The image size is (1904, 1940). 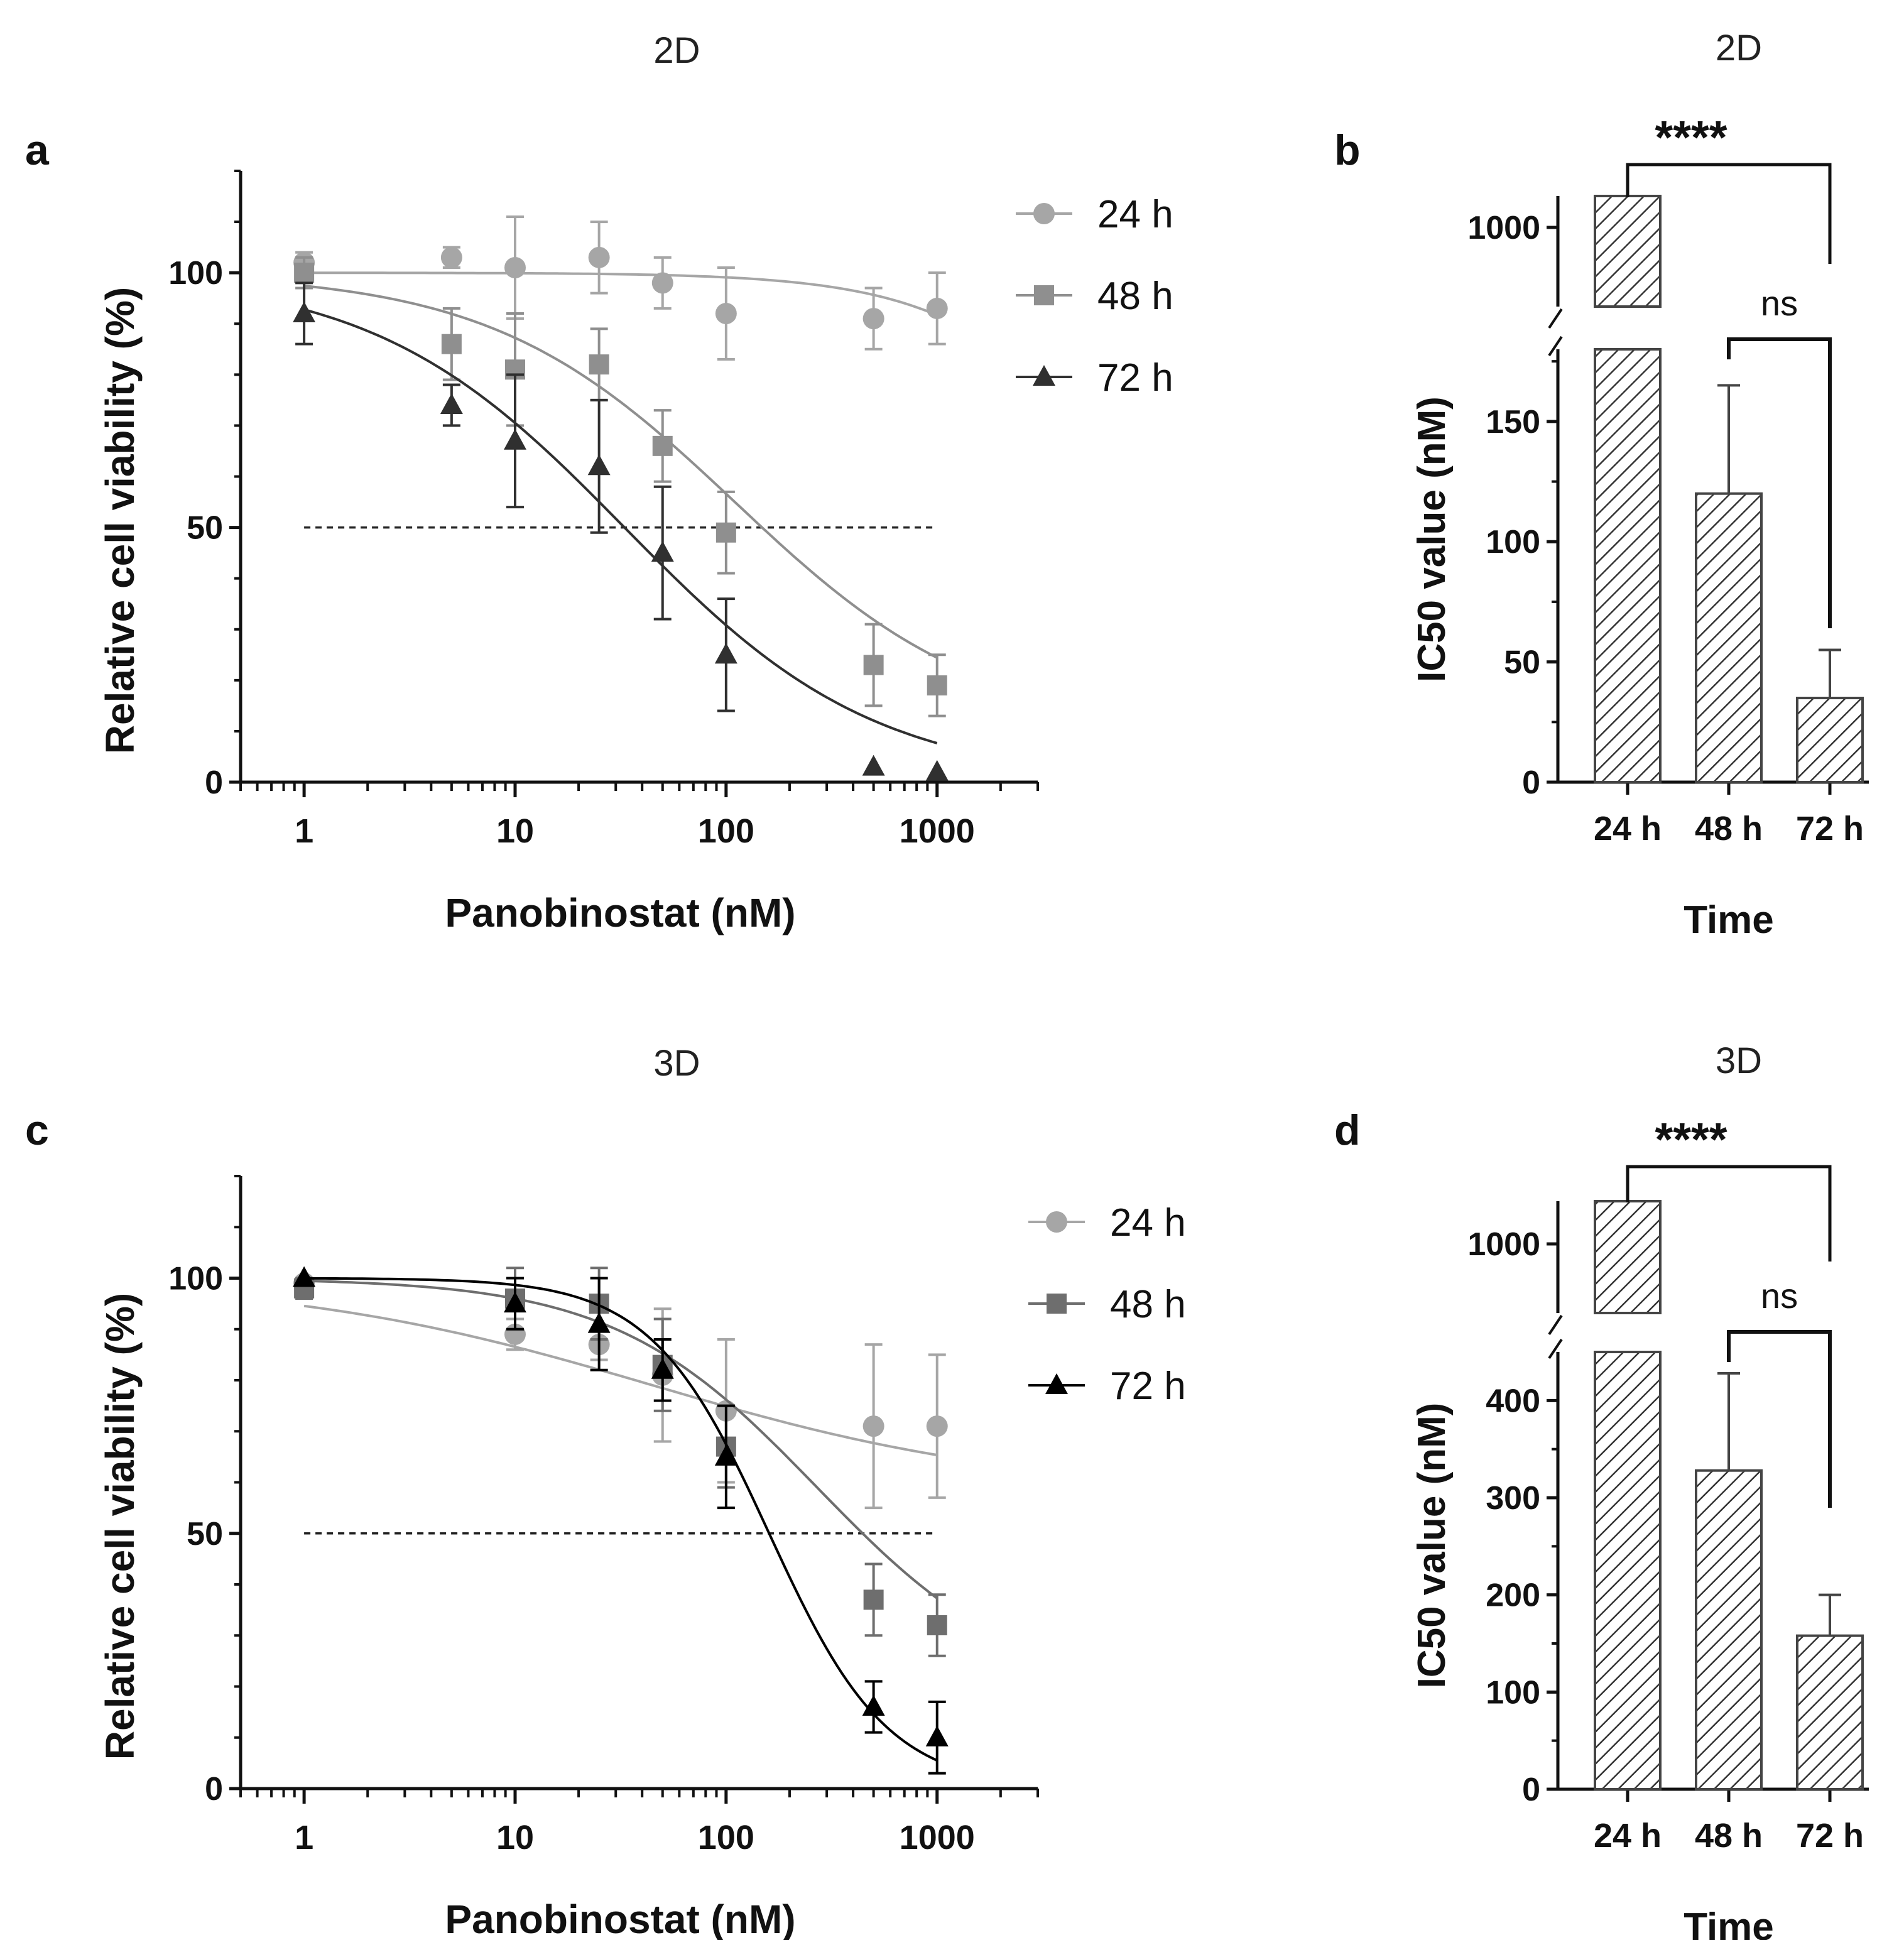 What do you see at coordinates (937, 1837) in the screenshot?
I see `x-tick-label: 1000` at bounding box center [937, 1837].